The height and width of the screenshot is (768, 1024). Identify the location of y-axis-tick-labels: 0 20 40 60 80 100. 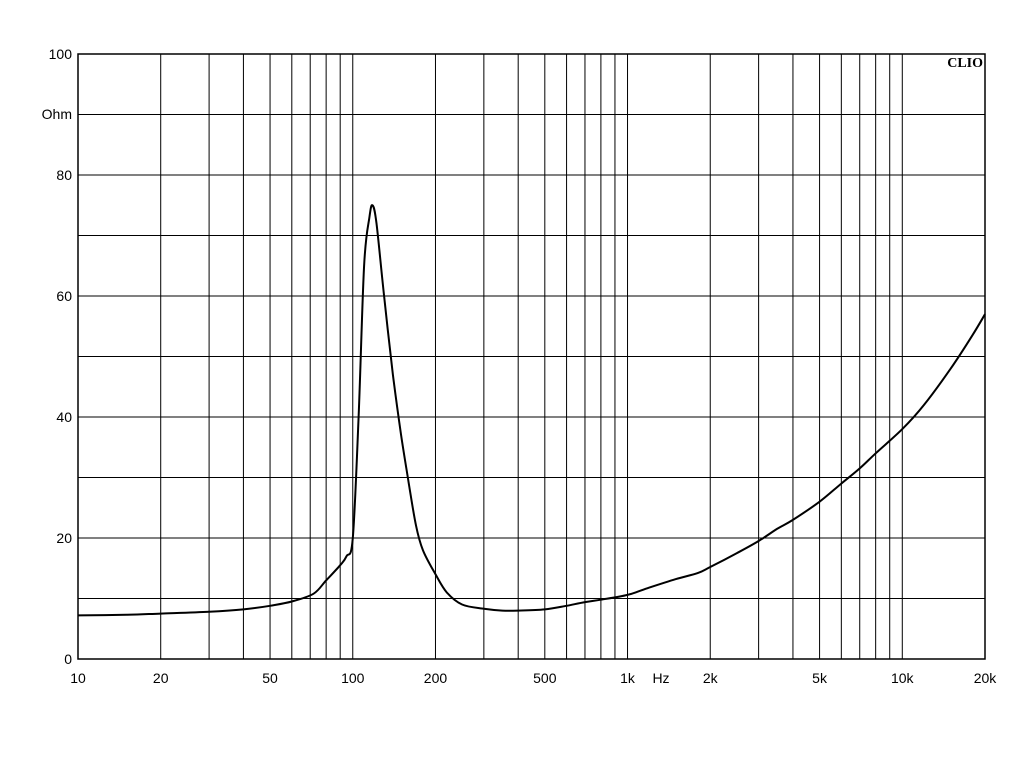
(61, 356).